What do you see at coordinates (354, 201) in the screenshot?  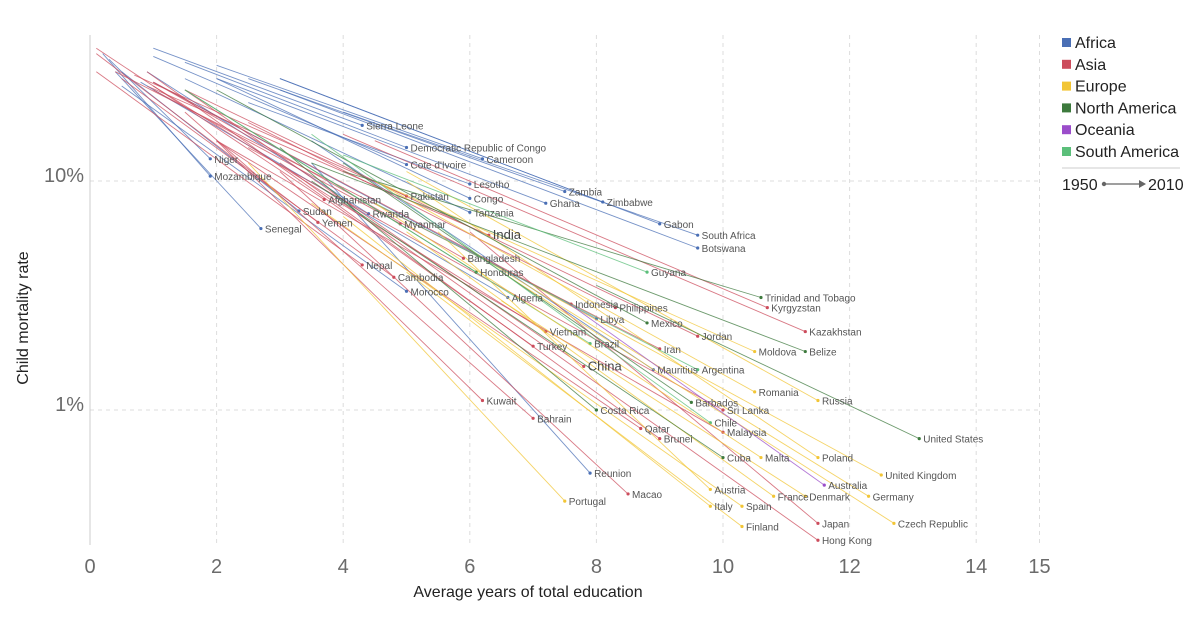 I see `country-label-afghanistan: Afghanistan` at bounding box center [354, 201].